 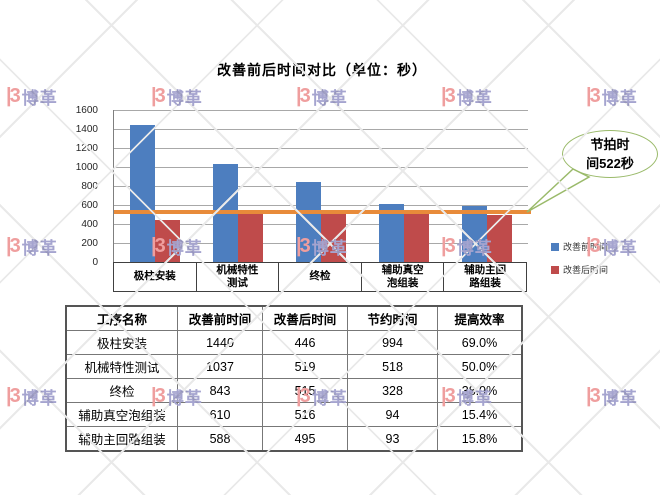 I want to click on table-cell: 516, so click(x=305, y=414).